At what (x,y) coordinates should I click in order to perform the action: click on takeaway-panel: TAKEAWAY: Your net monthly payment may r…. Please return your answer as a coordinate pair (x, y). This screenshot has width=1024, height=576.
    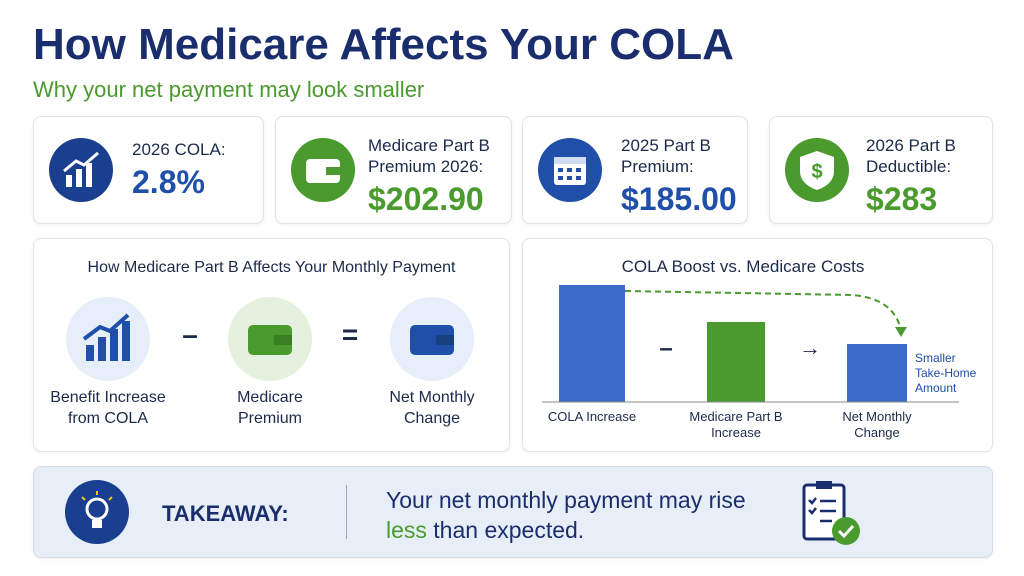
    Looking at the image, I should click on (513, 512).